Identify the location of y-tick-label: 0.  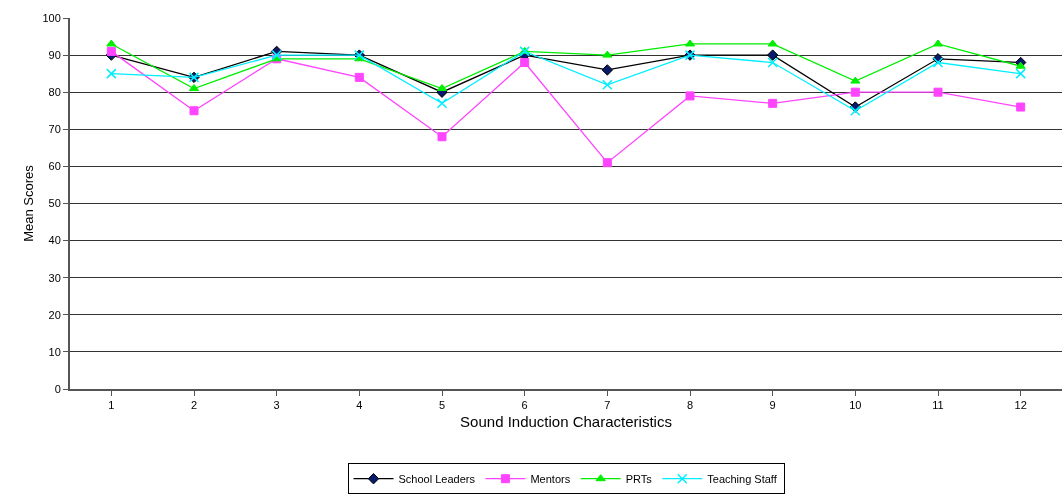
(57, 388).